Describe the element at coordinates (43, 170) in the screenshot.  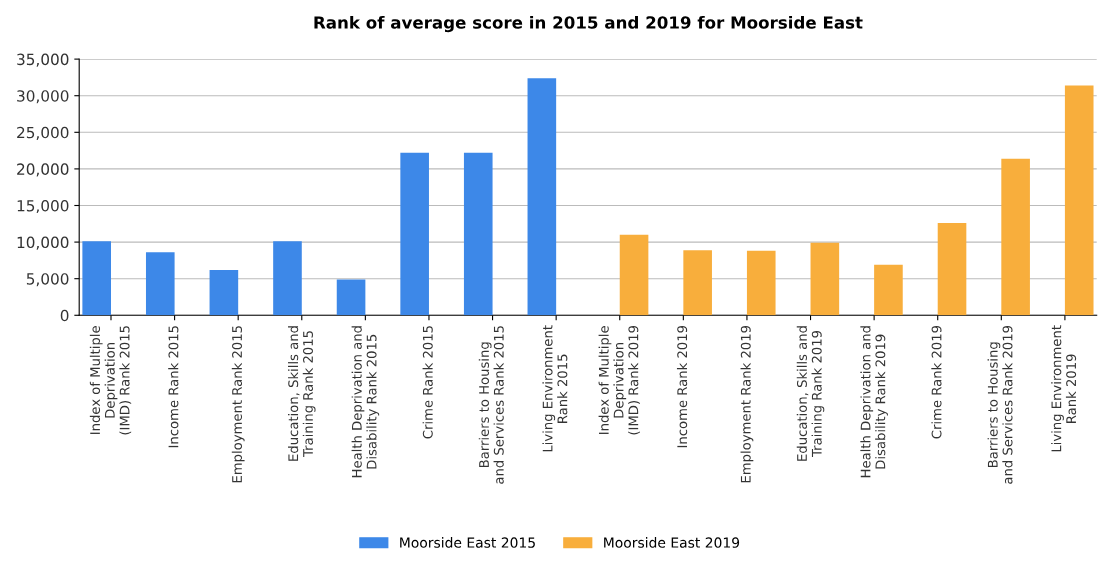
I see `y-tick-label: 20,000` at that location.